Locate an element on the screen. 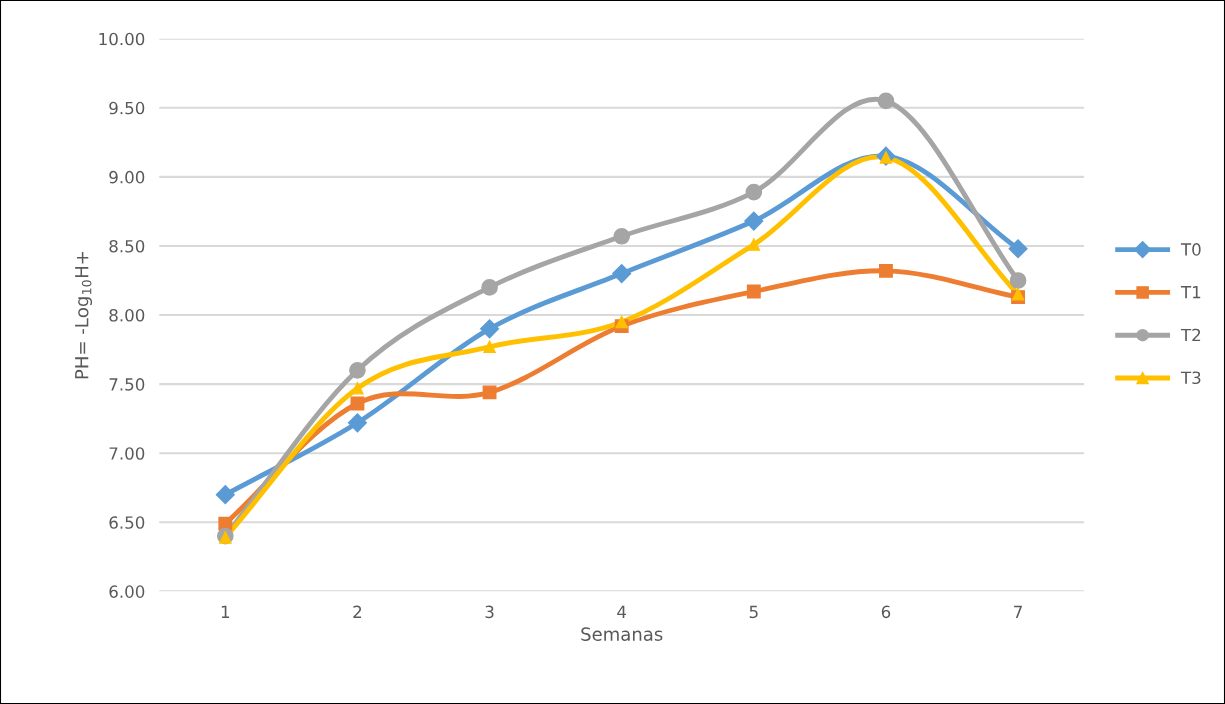 The image size is (1225, 704). y-axis-title: PH= -Log$_{10}$H+ is located at coordinates (84, 315).